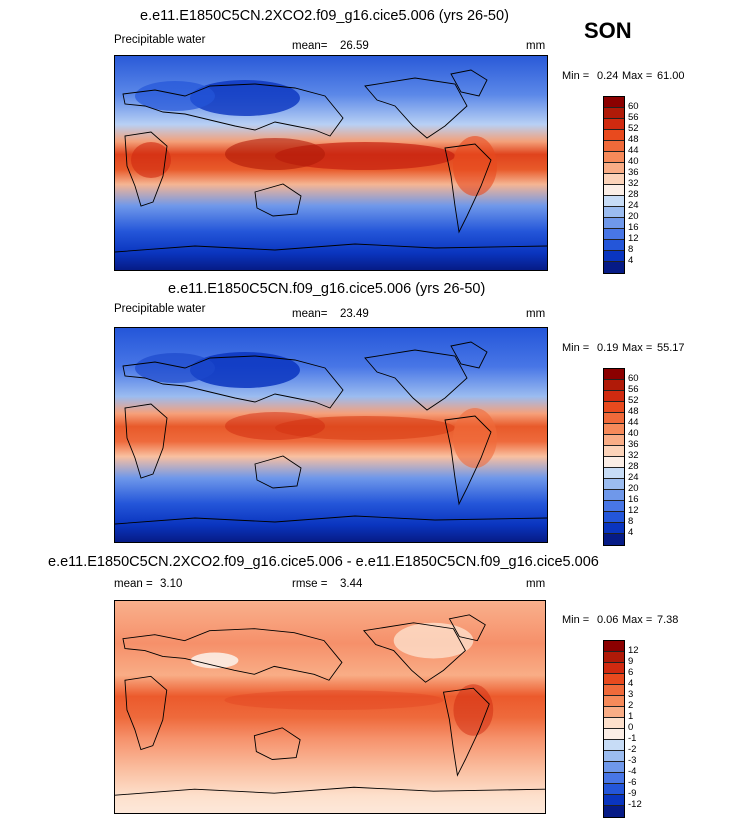  What do you see at coordinates (632, 760) in the screenshot?
I see `colorbar-tick-label: -3` at bounding box center [632, 760].